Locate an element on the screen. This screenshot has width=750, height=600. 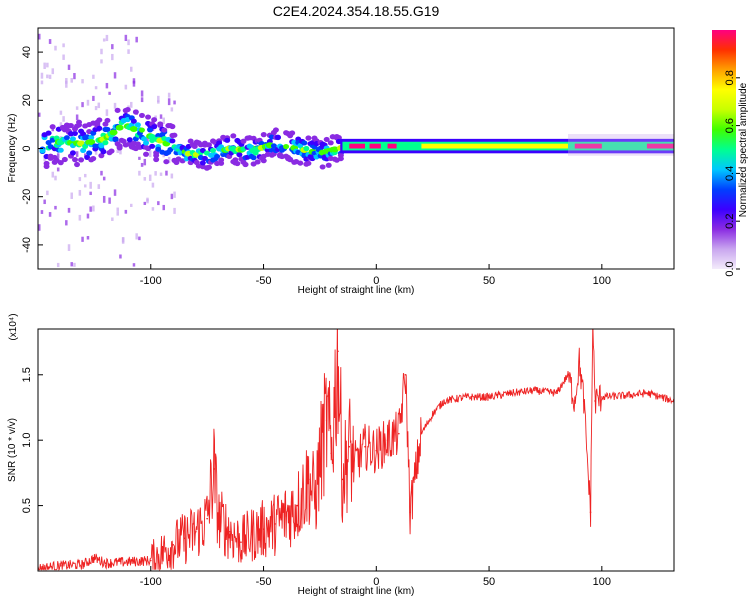
spectrogram-x-tick-label: -50 is located at coordinates (264, 281).